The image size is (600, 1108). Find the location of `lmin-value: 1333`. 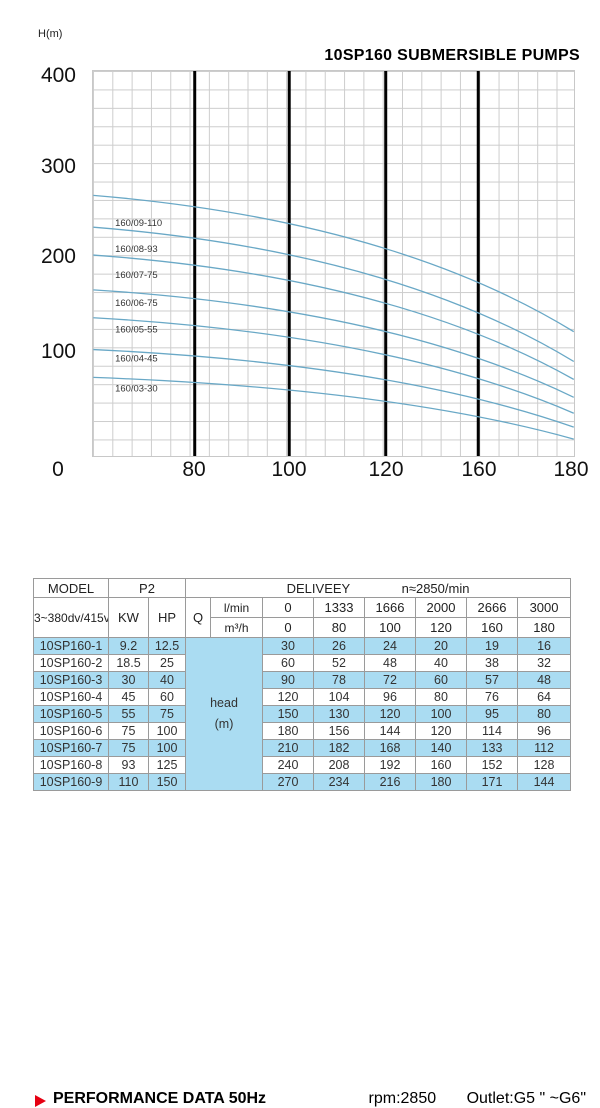

lmin-value: 1333 is located at coordinates (339, 607).